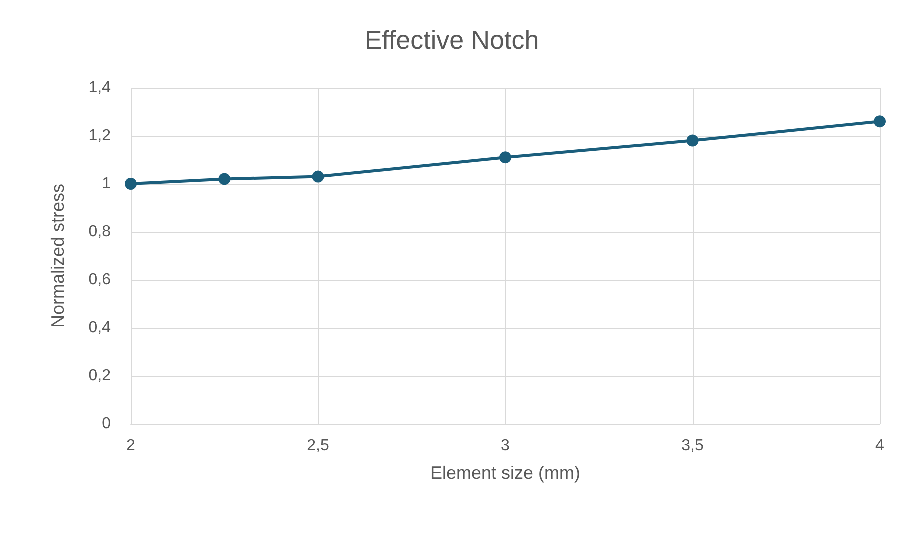 The width and height of the screenshot is (904, 540). Describe the element at coordinates (452, 40) in the screenshot. I see `chart-title: Effective Notch` at that location.